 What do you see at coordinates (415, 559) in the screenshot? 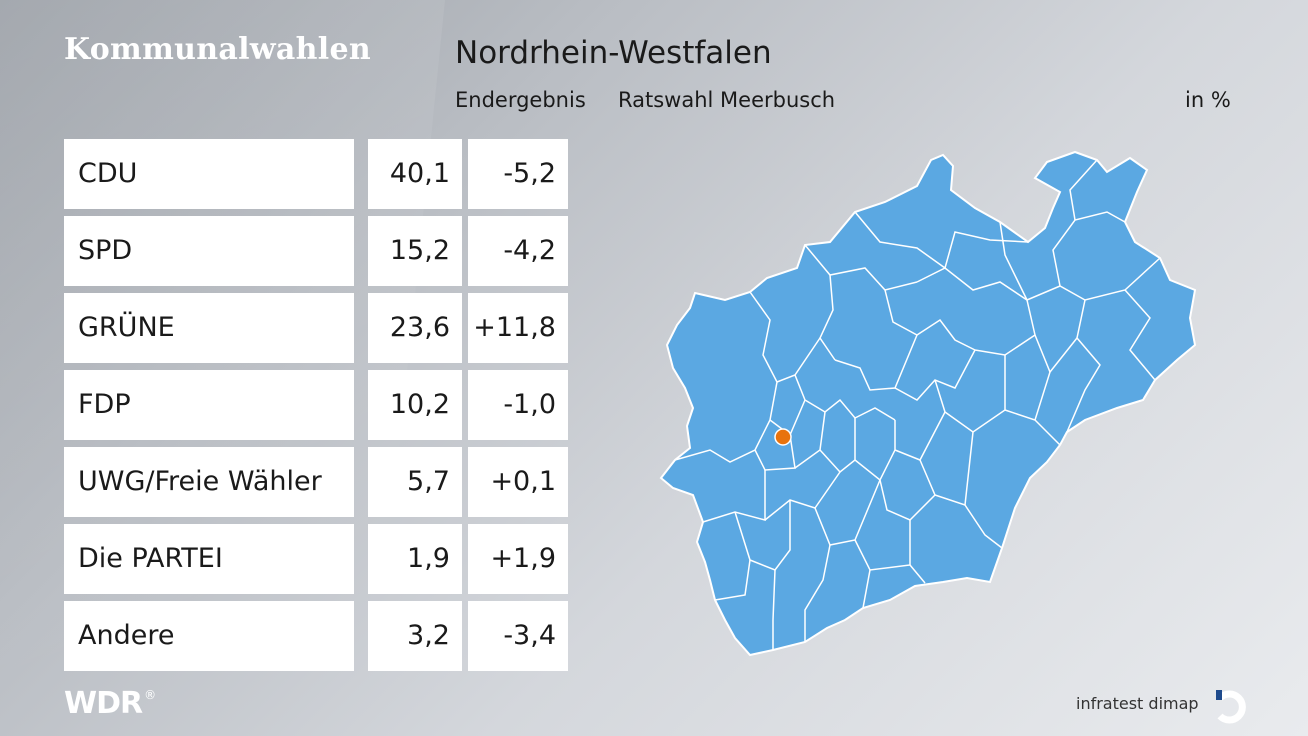
I see `result-value-cell: 1,9` at bounding box center [415, 559].